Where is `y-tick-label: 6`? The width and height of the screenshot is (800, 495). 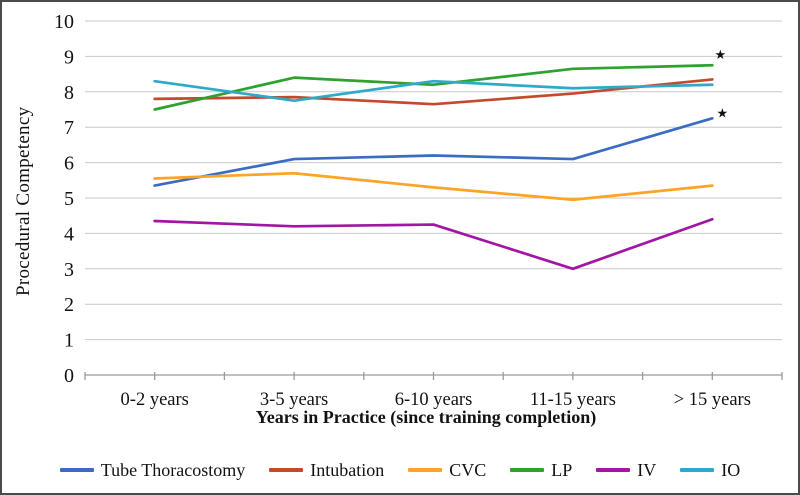 y-tick-label: 6 is located at coordinates (69, 164).